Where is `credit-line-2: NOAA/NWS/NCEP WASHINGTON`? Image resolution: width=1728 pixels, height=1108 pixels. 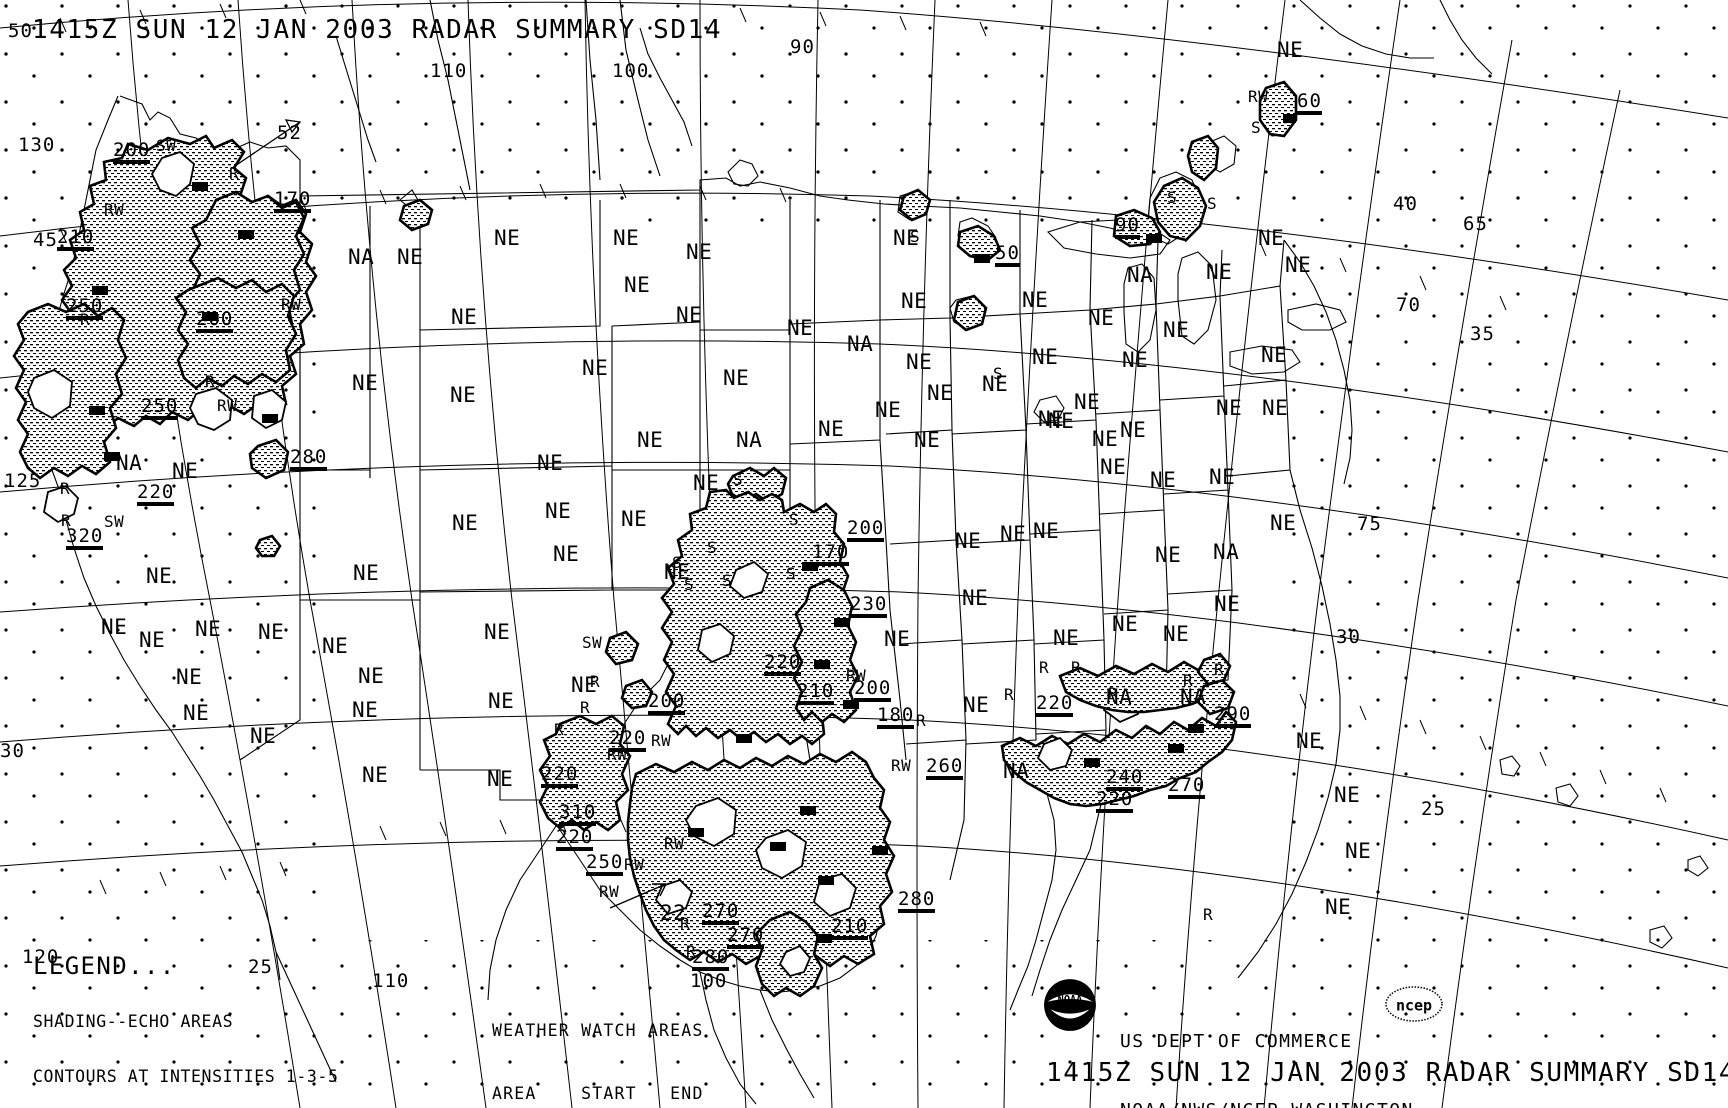 credit-line-2: NOAA/NWS/NCEP WASHINGTON is located at coordinates (1267, 1103).